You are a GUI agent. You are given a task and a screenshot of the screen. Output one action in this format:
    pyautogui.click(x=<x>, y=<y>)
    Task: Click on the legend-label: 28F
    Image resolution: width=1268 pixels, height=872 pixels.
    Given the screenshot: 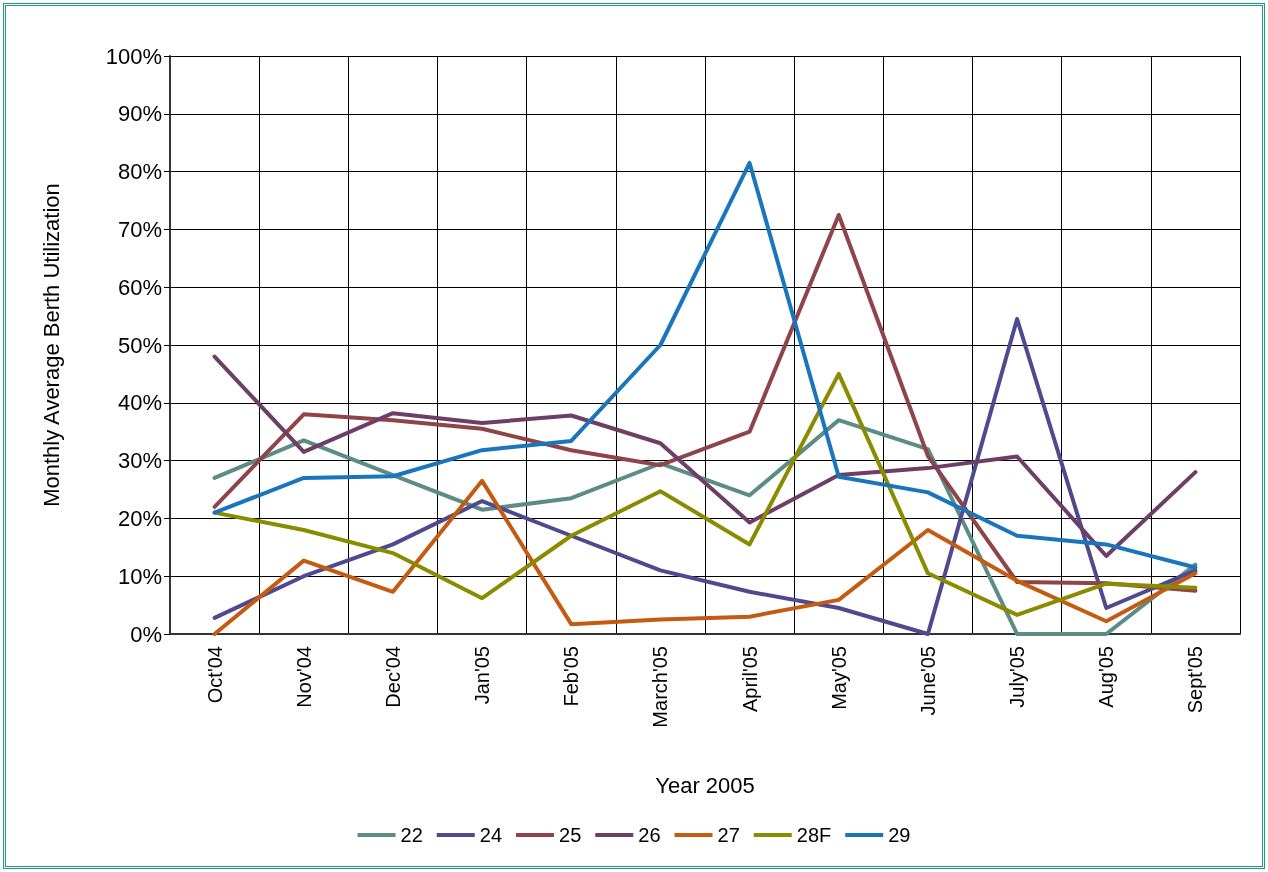 What is the action you would take?
    pyautogui.click(x=814, y=835)
    